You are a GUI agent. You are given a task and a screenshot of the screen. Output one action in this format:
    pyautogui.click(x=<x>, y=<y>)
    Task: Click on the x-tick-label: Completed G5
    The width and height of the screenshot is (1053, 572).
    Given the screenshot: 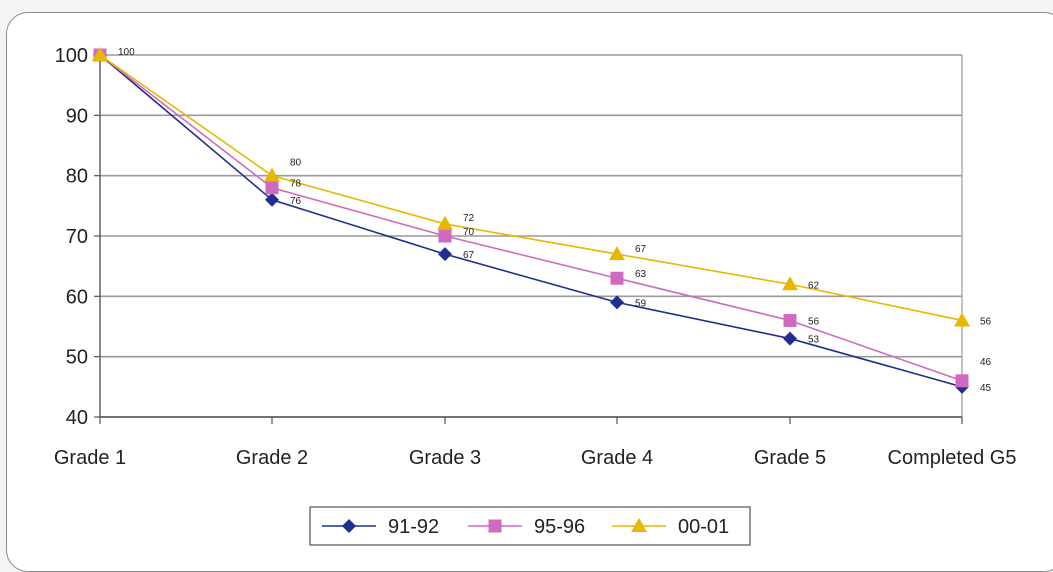 What is the action you would take?
    pyautogui.click(x=952, y=458)
    